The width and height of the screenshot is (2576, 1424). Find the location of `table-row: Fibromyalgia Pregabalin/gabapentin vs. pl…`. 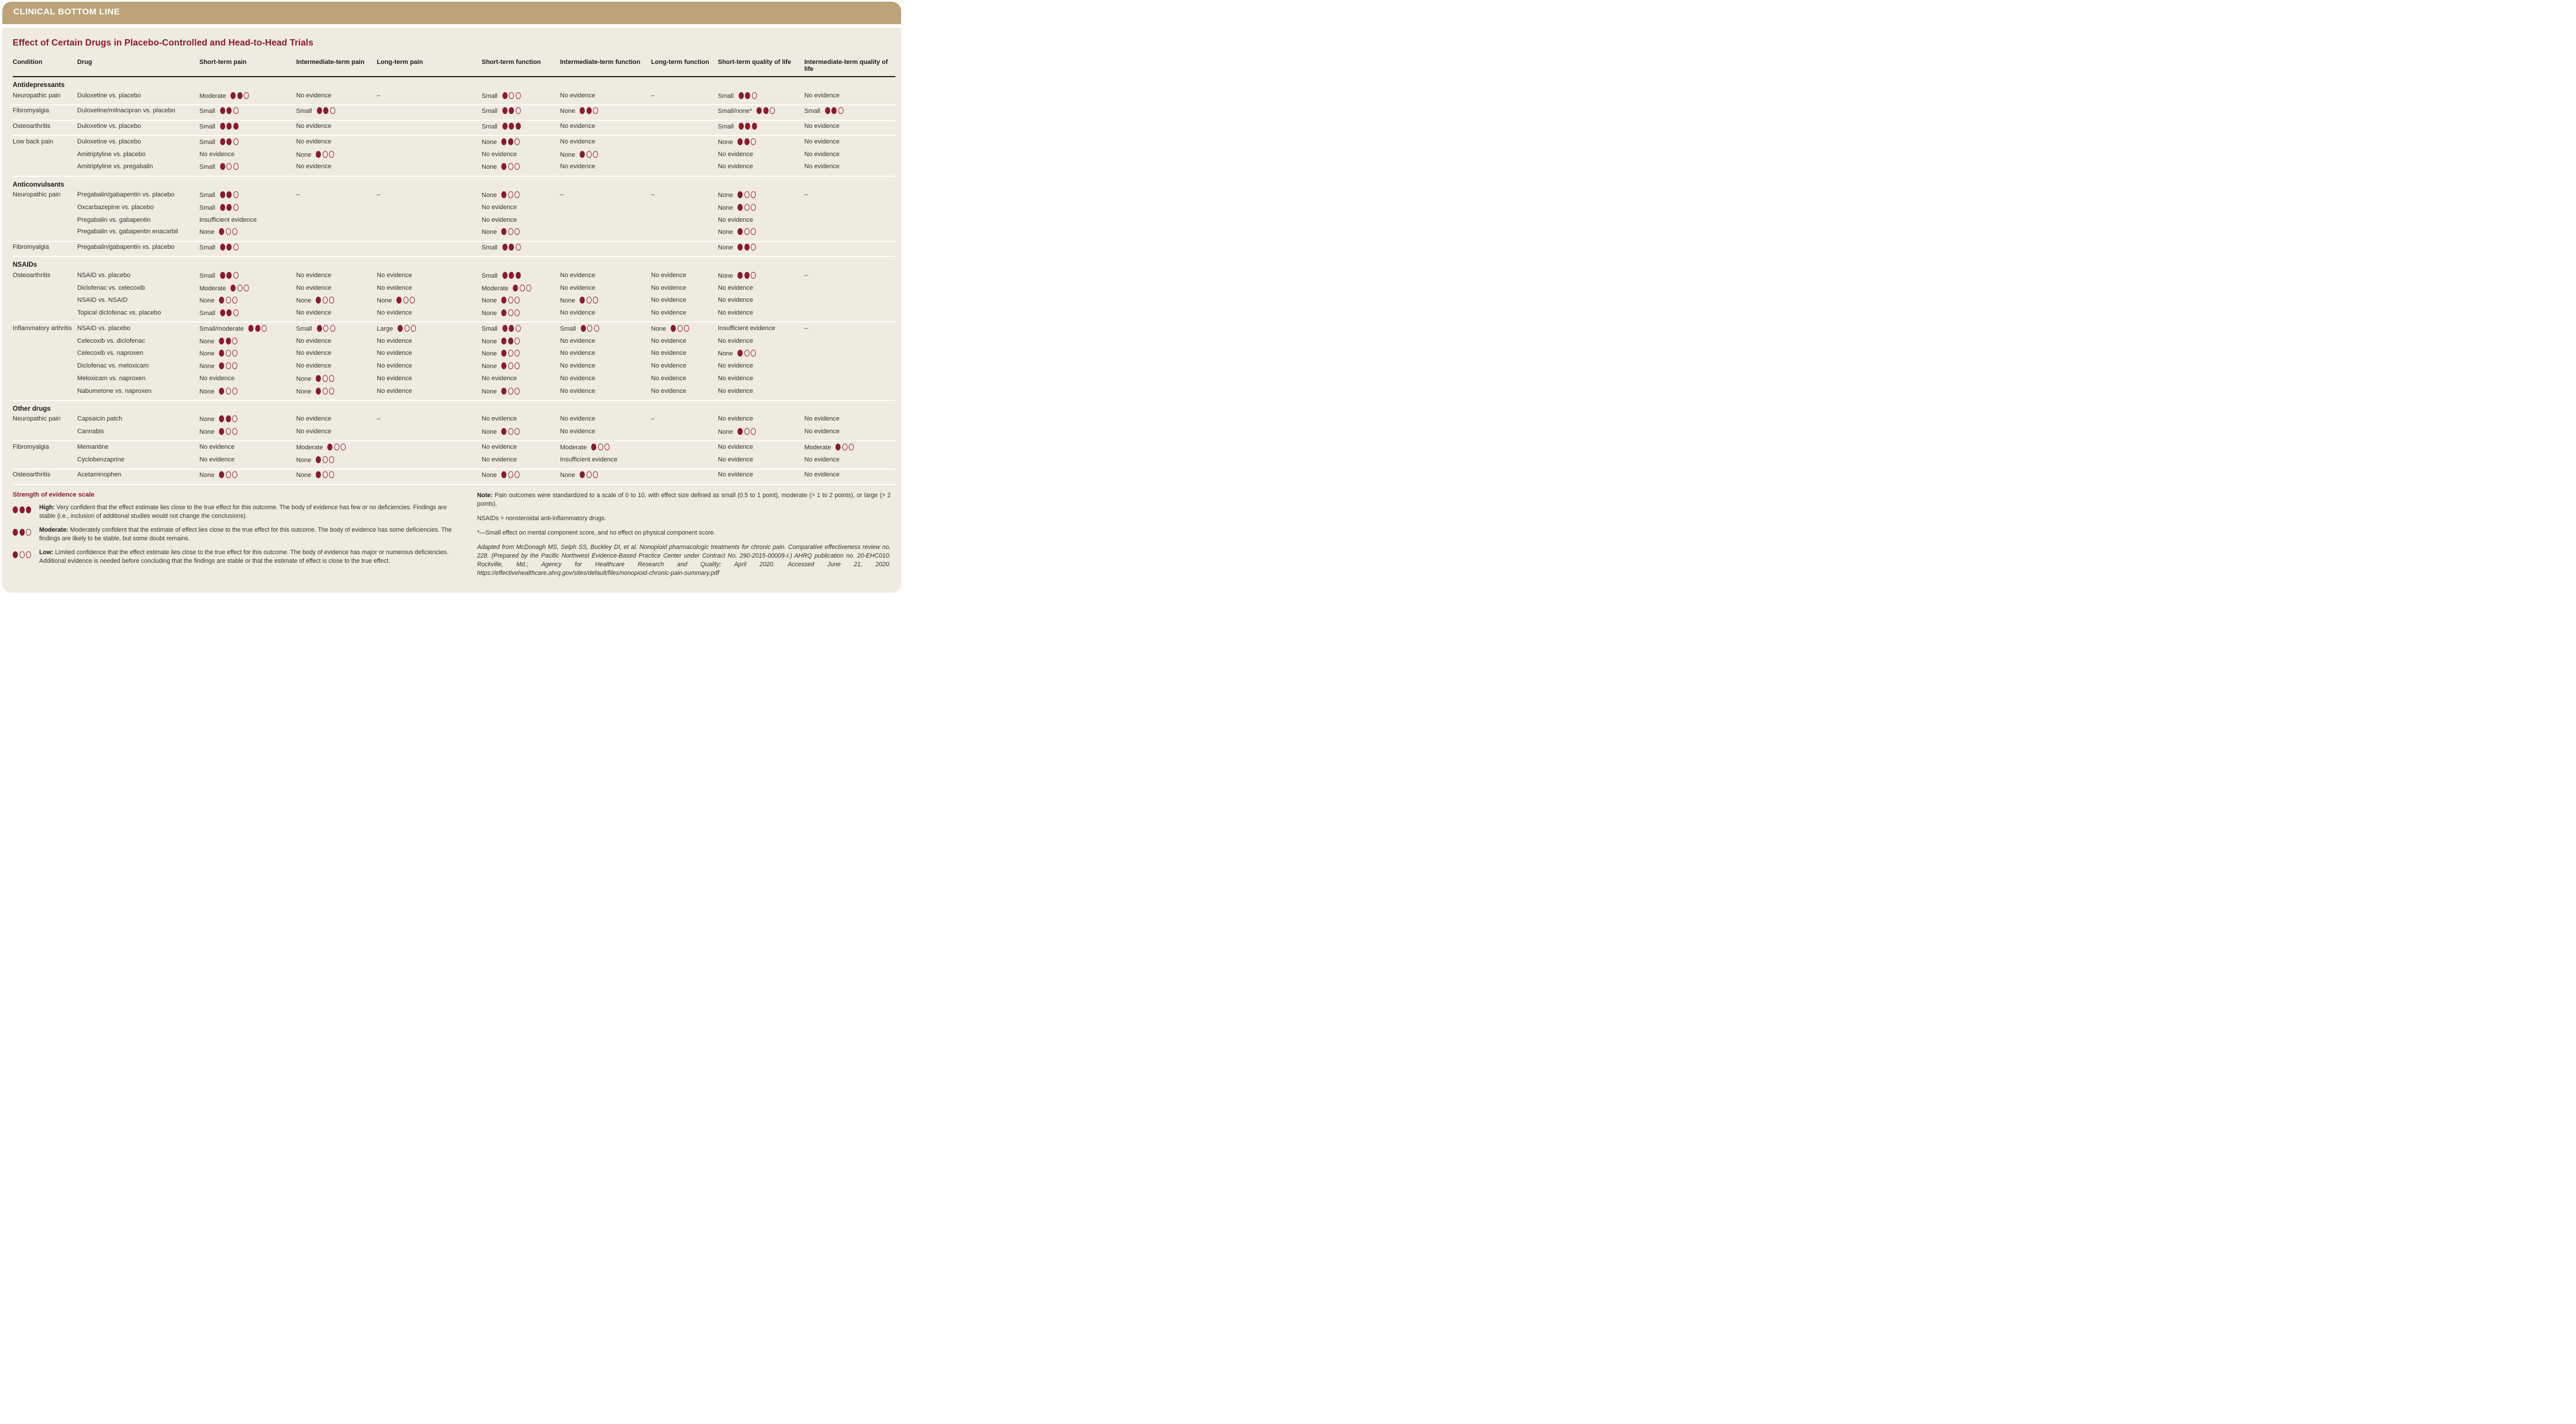

table-row: Fibromyalgia Pregabalin/gabapentin vs. pl… is located at coordinates (454, 249).